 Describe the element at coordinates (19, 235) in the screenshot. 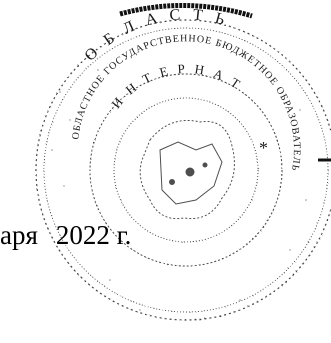

I see `date-month: аря` at that location.